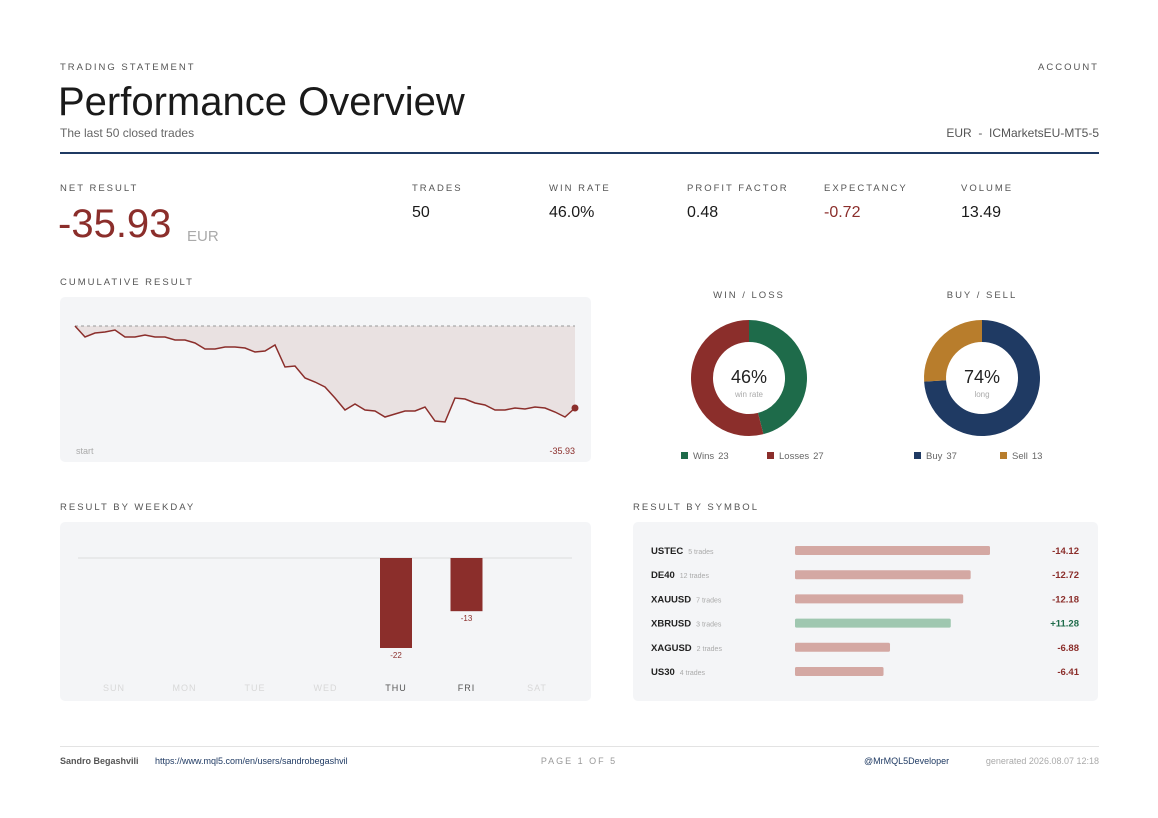 This screenshot has height=818, width=1158. What do you see at coordinates (467, 688) in the screenshot?
I see `x-tick-label: FRI` at bounding box center [467, 688].